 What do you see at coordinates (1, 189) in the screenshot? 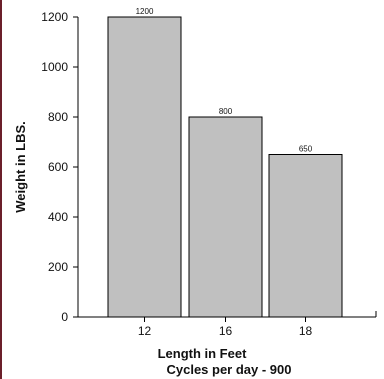
I see `left-border-strip` at bounding box center [1, 189].